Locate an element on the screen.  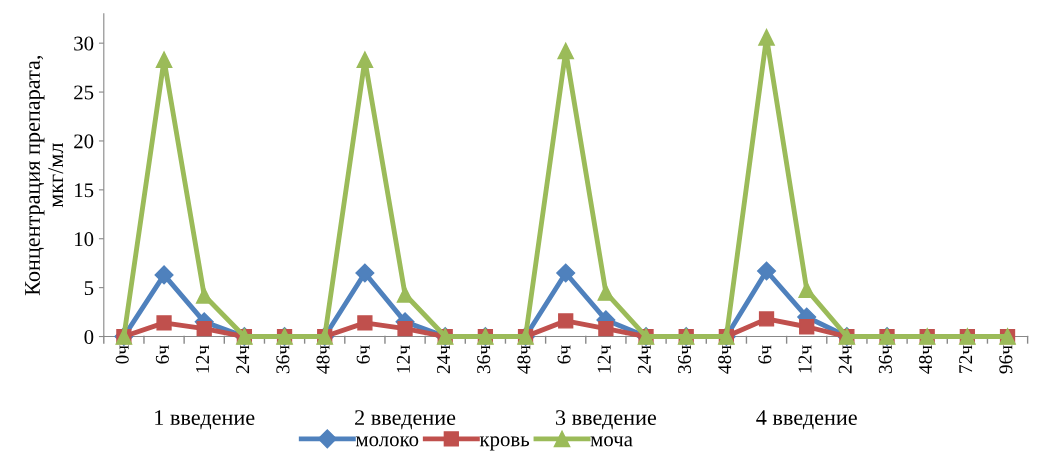
text: 4 введение is located at coordinates (806, 420).